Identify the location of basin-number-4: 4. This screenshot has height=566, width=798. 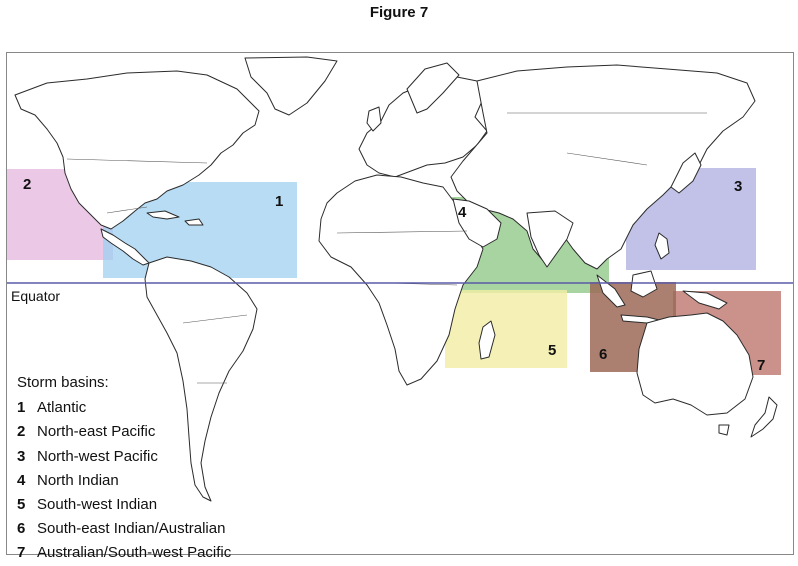
(462, 212).